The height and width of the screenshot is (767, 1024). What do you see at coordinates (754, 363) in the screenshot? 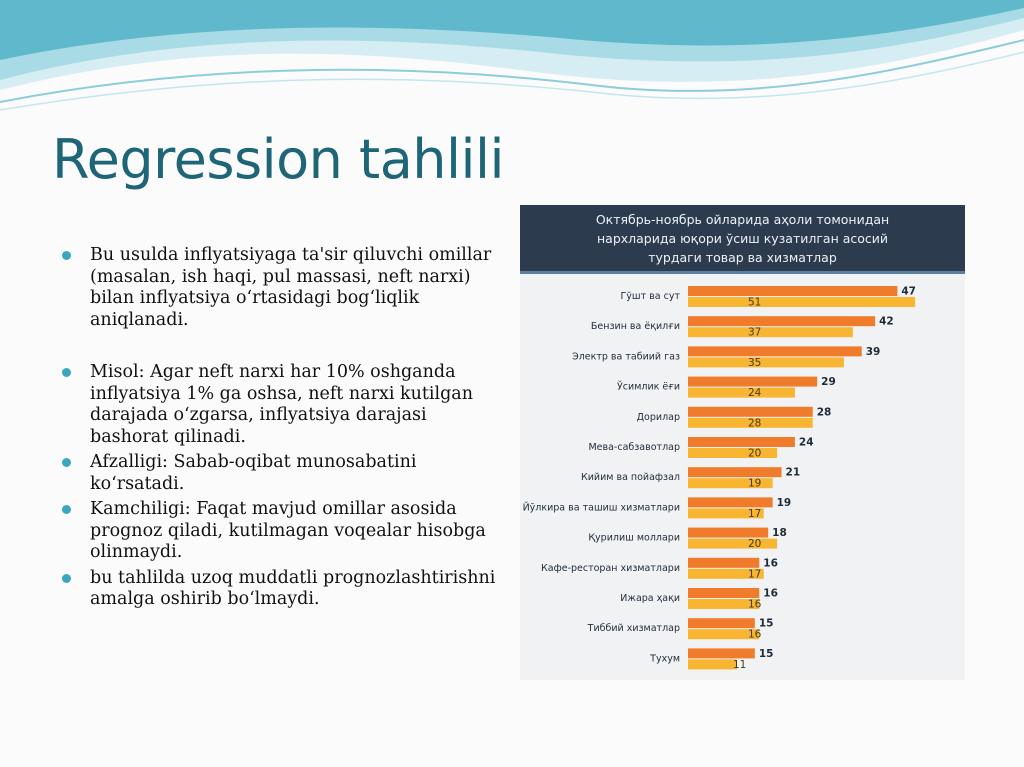
I see `data-label: 35` at bounding box center [754, 363].